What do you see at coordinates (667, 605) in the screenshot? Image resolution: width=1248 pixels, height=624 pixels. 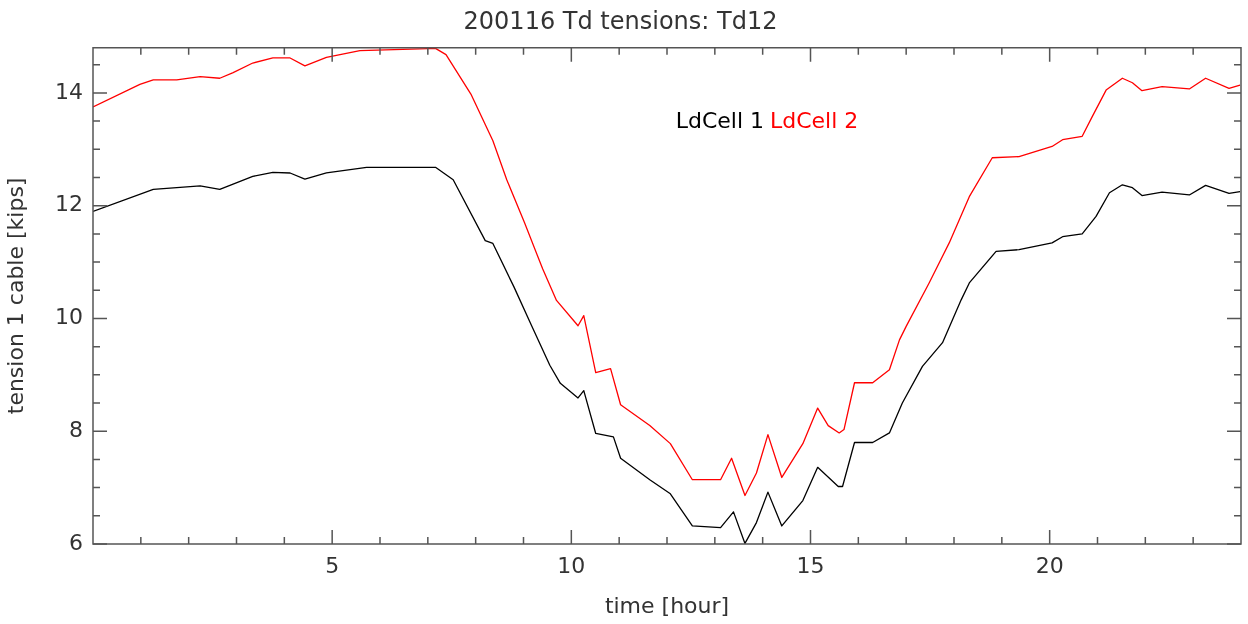 I see `x-axis-title: time [hour]` at bounding box center [667, 605].